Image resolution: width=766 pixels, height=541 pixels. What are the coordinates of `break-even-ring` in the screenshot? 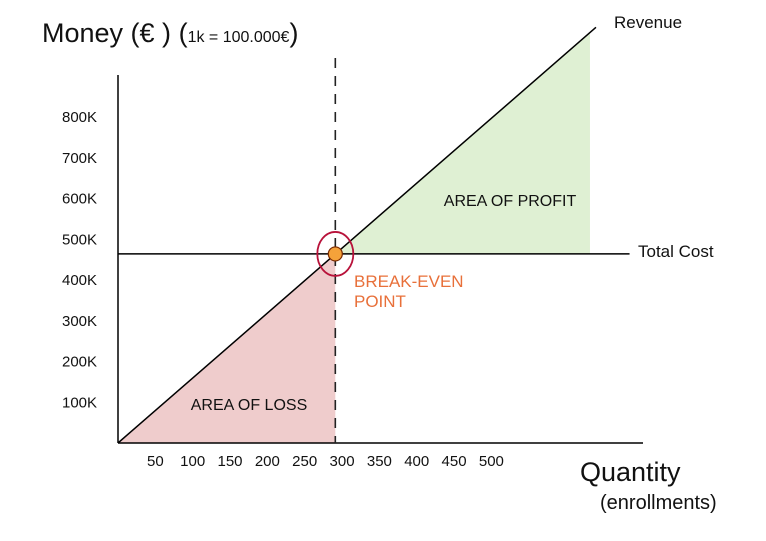 It's located at (335, 254).